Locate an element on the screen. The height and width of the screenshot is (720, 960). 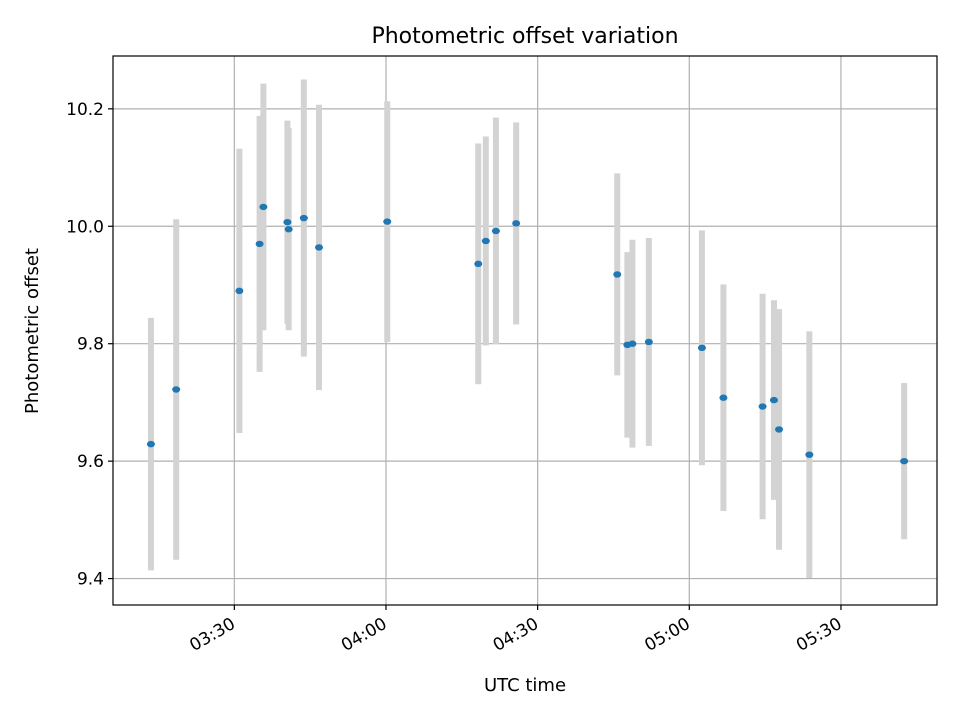
y-axis-ticks: 9.4 9.6 9.8 10.0 10.2 is located at coordinates (89, 345).